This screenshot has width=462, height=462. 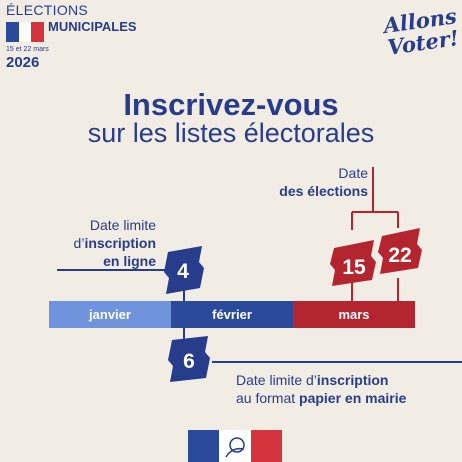 What do you see at coordinates (23, 62) in the screenshot?
I see `header-year: 2026` at bounding box center [23, 62].